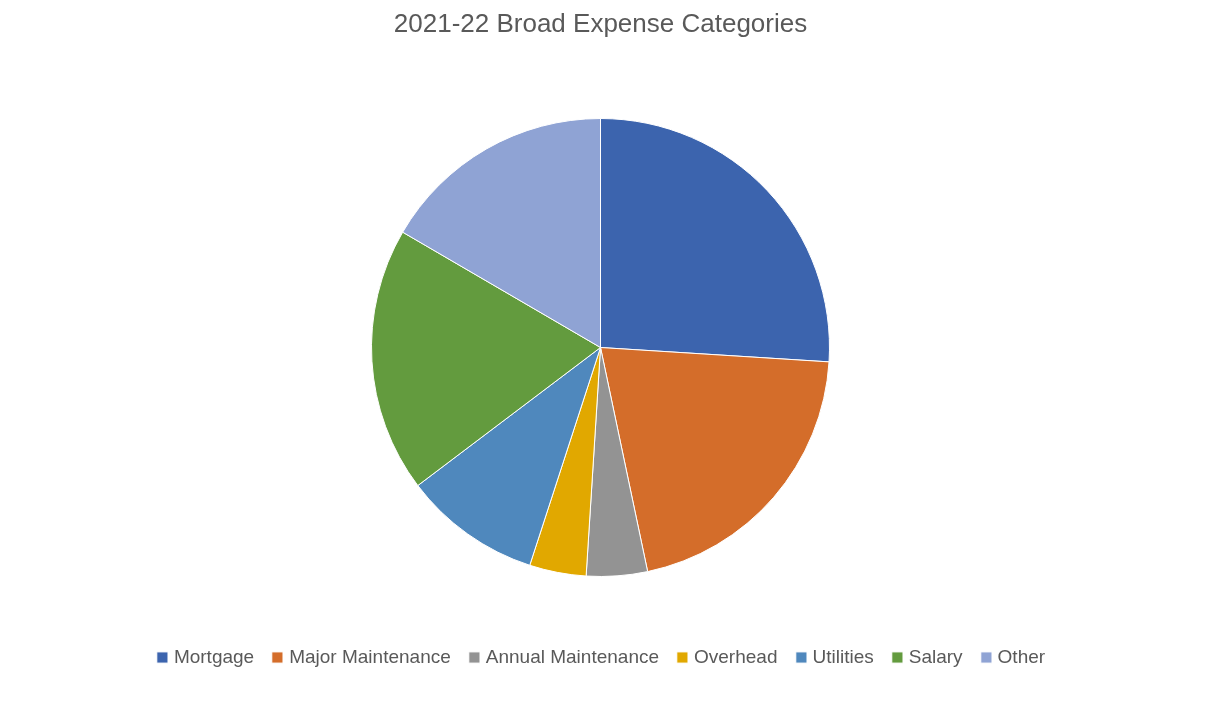 The height and width of the screenshot is (719, 1206). Describe the element at coordinates (214, 657) in the screenshot. I see `legend-label: Mortgage` at that location.